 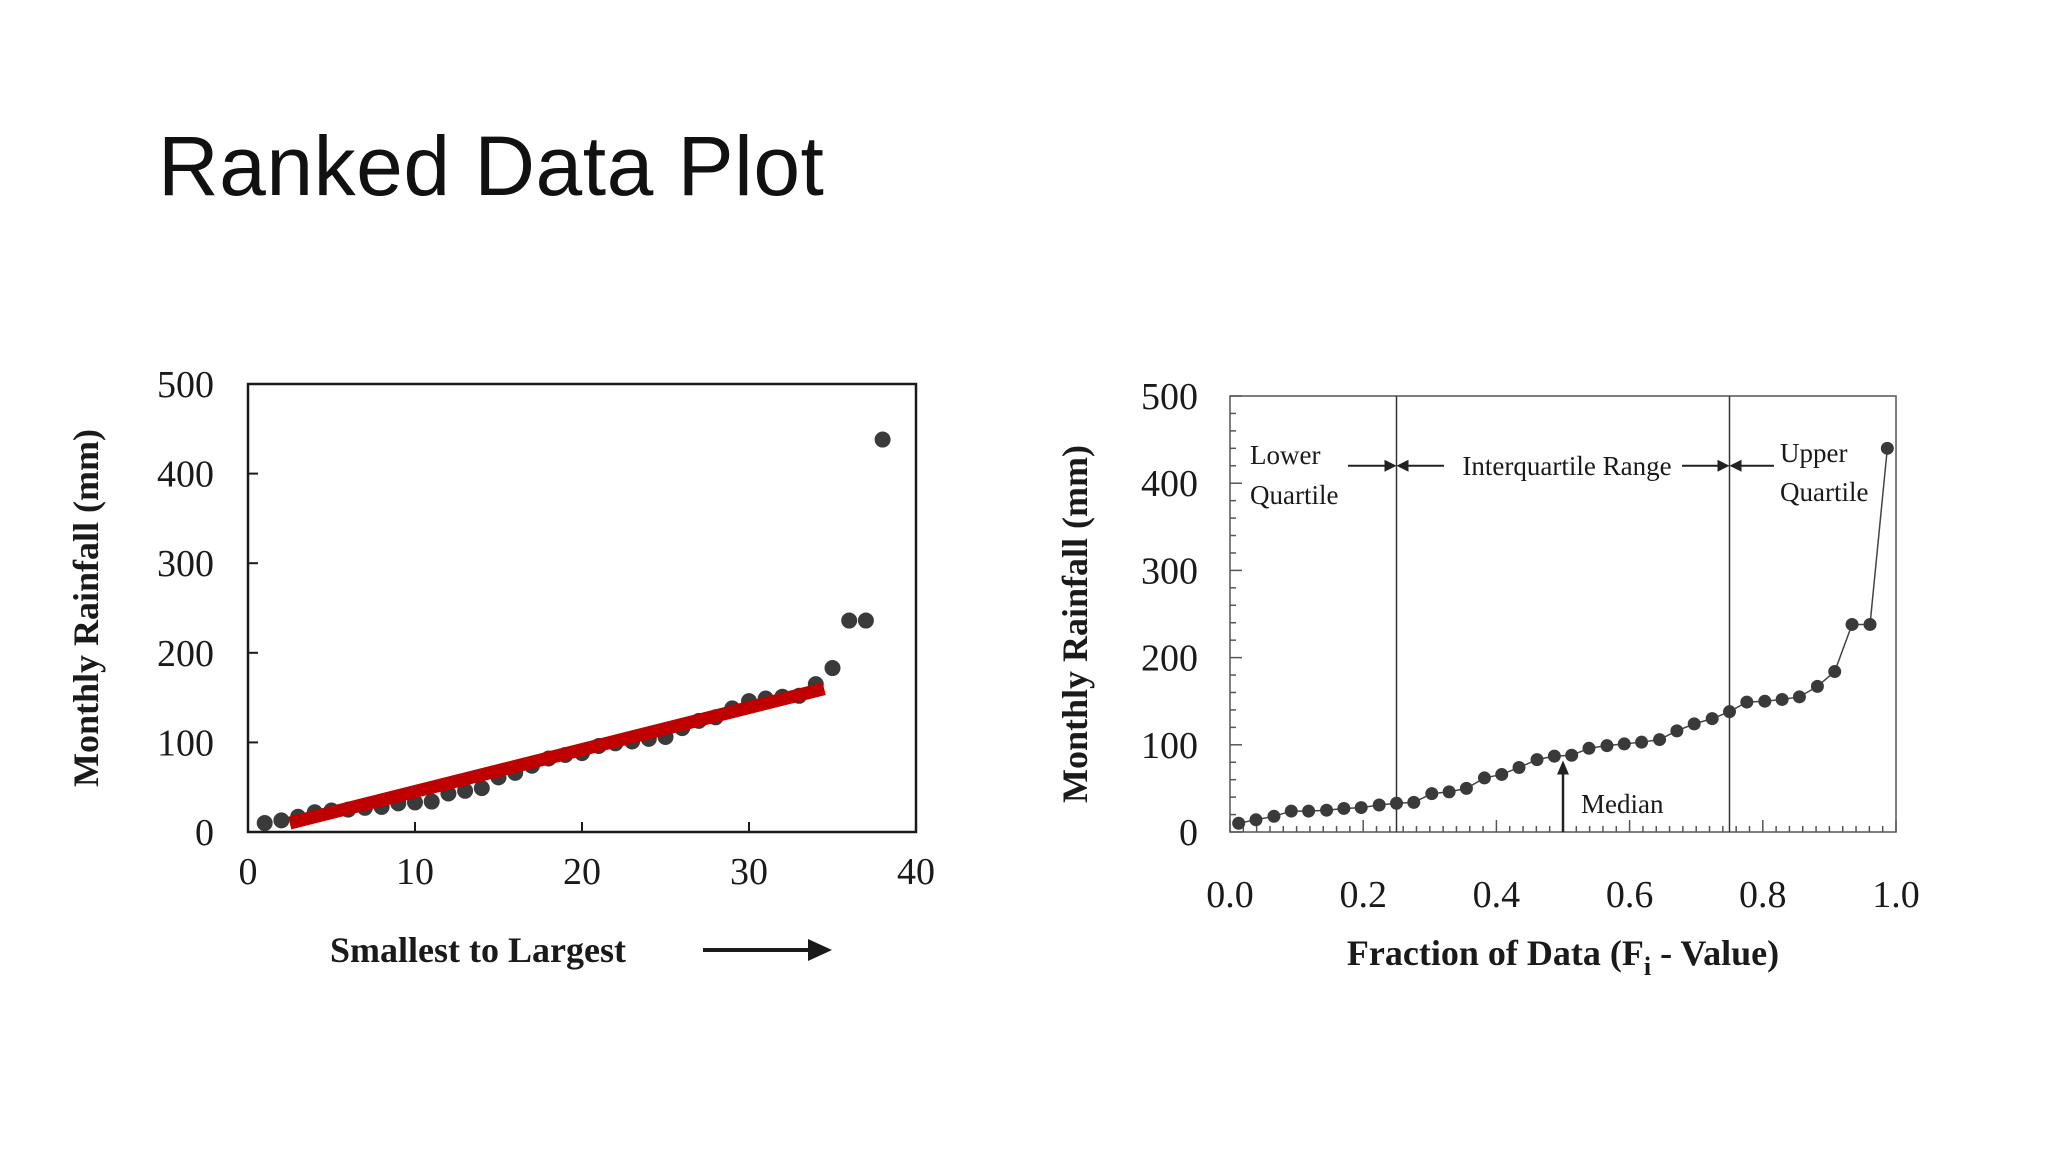 I want to click on lower-quartile-arrow-head, so click(x=1390, y=465).